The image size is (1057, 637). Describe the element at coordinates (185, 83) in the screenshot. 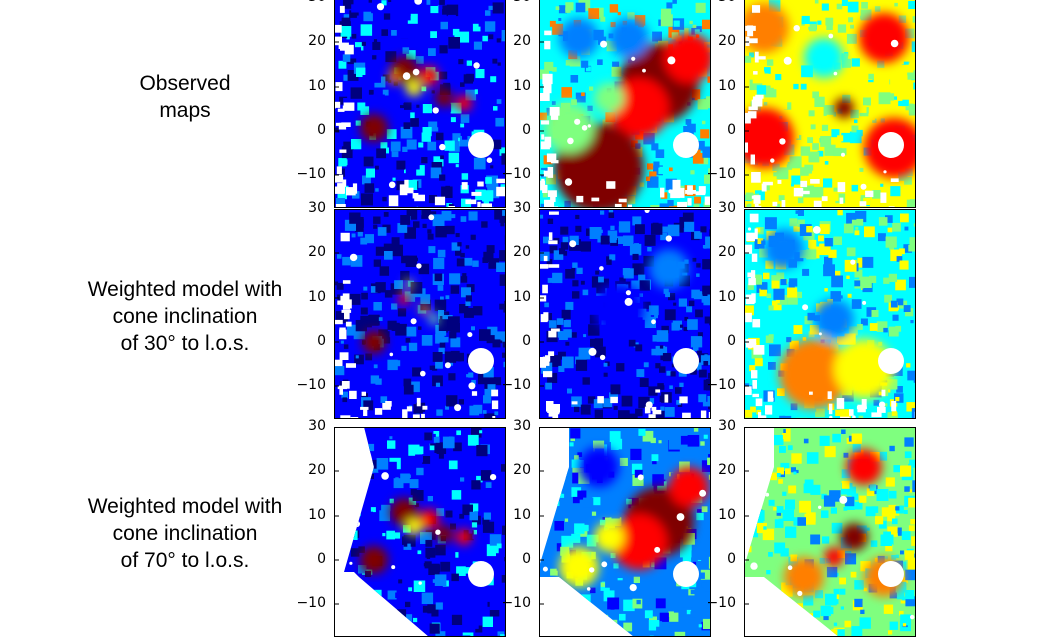

I see `row-label-line: Observed` at that location.